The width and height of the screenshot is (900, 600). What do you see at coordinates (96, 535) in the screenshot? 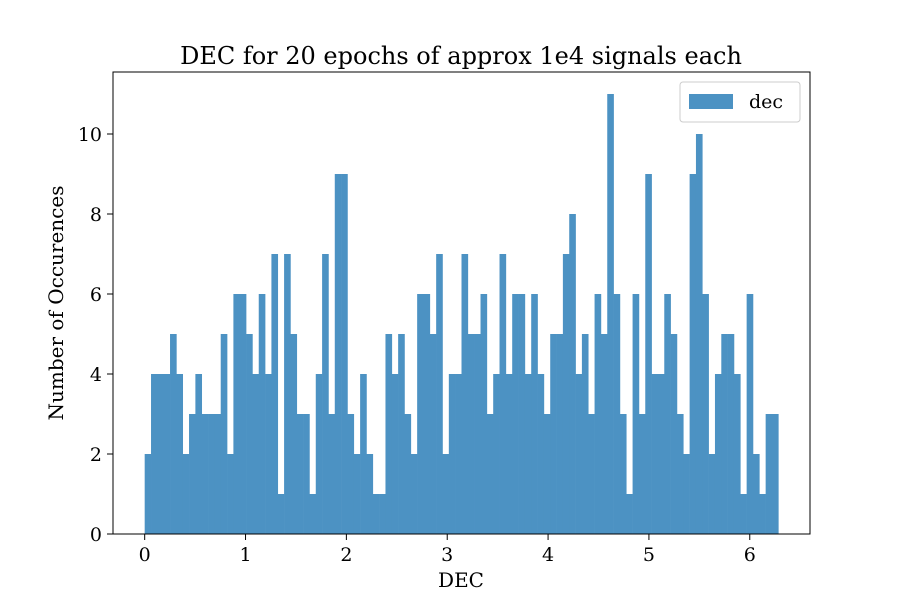
I see `y-tick-label: 0` at bounding box center [96, 535].